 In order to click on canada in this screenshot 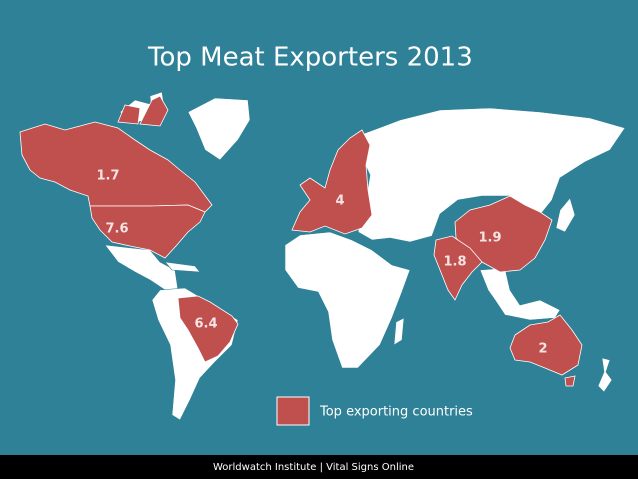, I will do `click(116, 154)`.